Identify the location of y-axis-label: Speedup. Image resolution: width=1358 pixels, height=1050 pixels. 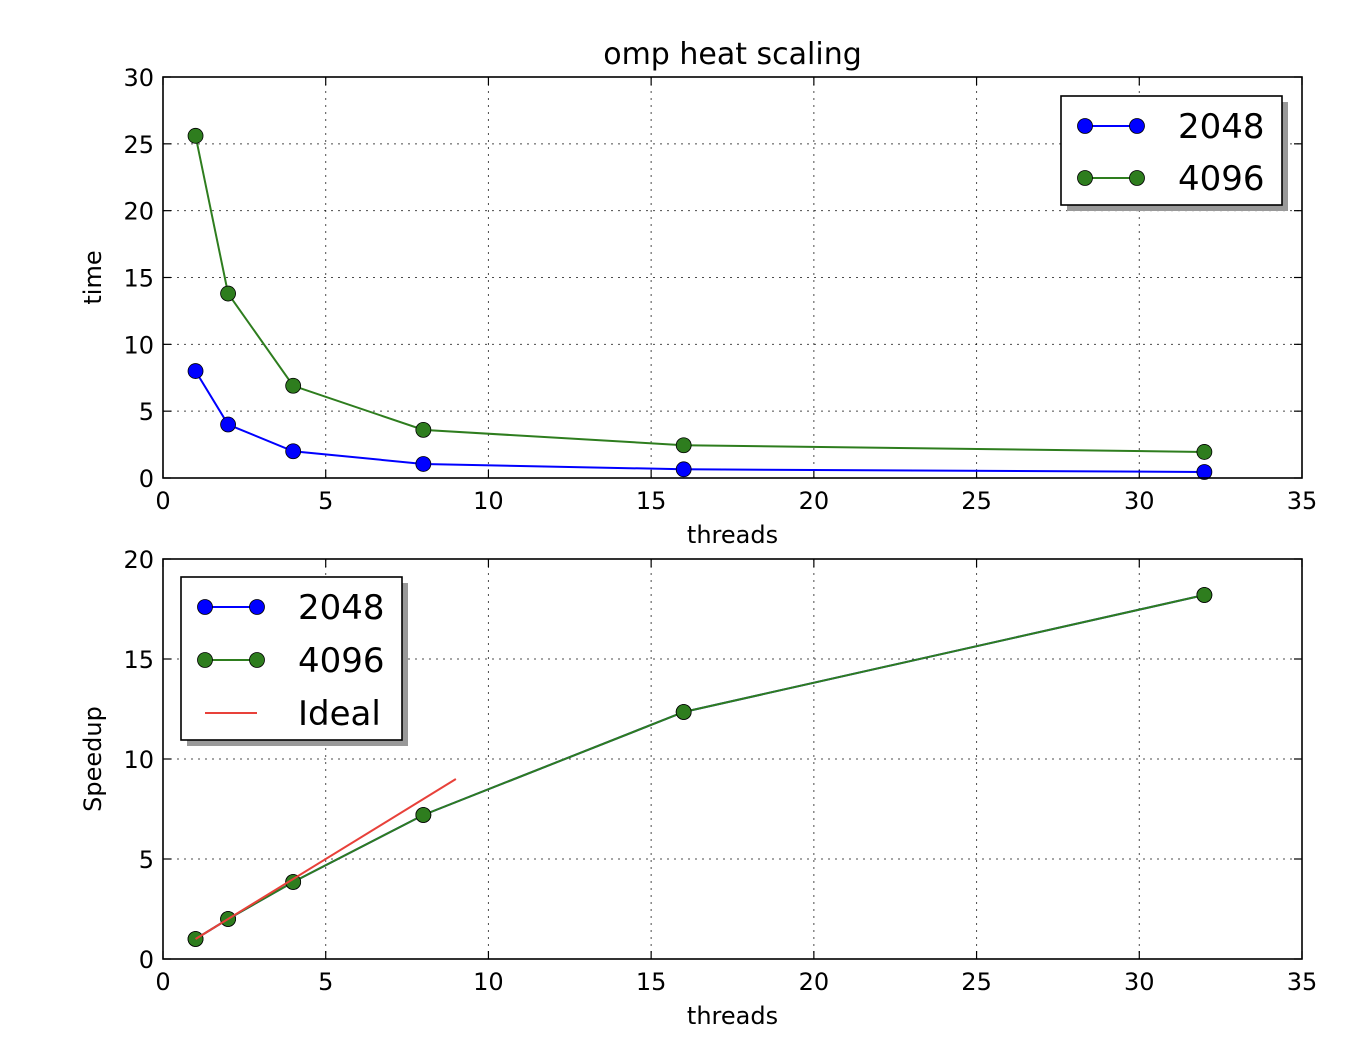
(93, 759).